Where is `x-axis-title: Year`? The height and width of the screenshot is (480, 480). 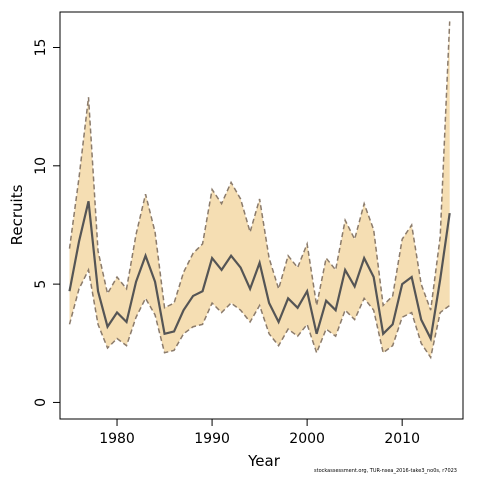 x-axis-title: Year is located at coordinates (264, 461).